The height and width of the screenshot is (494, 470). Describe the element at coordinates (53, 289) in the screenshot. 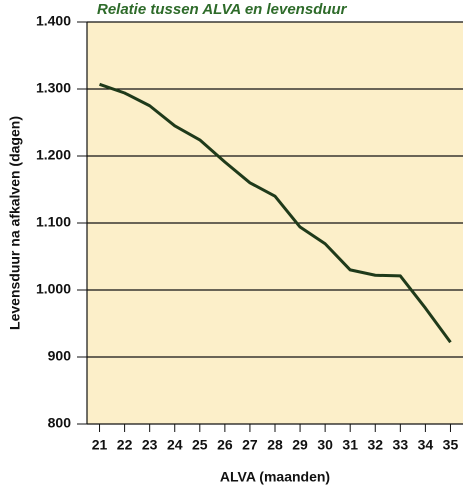

I see `y-tick-label: 1.000` at that location.